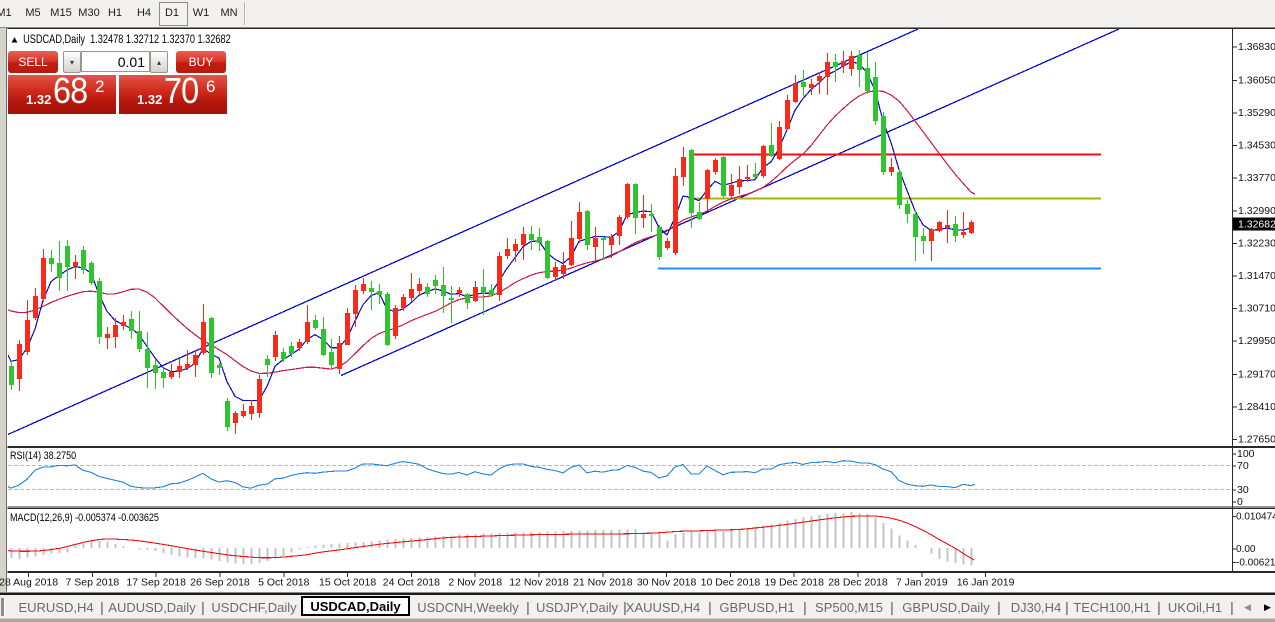 The image size is (1275, 622). What do you see at coordinates (347, 583) in the screenshot?
I see `svg-text: 15 Oct 2018` at bounding box center [347, 583].